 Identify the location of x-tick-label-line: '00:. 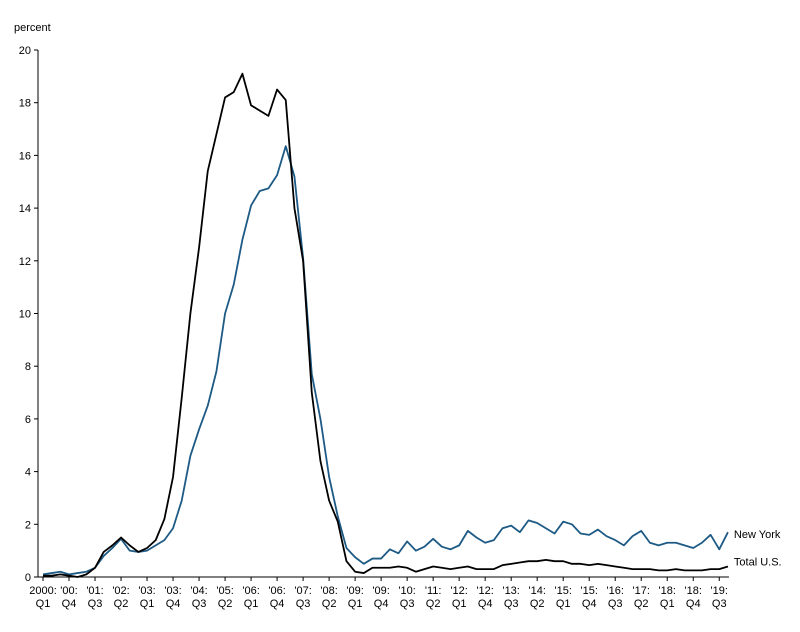
(68, 591).